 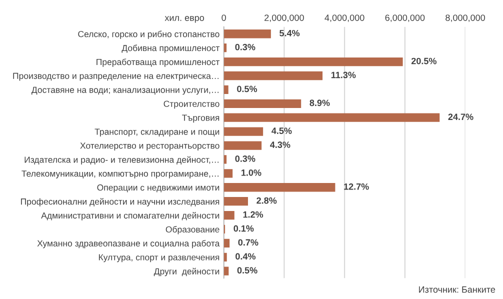 I want to click on annotation: 4.5%, so click(x=282, y=131).